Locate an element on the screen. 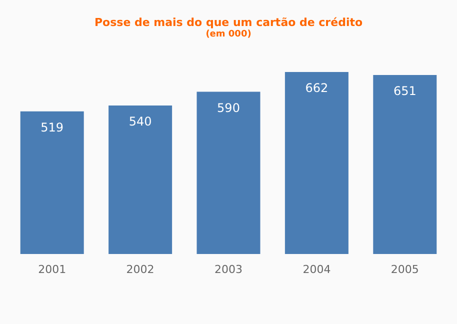  x-tick-label: 2003 is located at coordinates (228, 269).